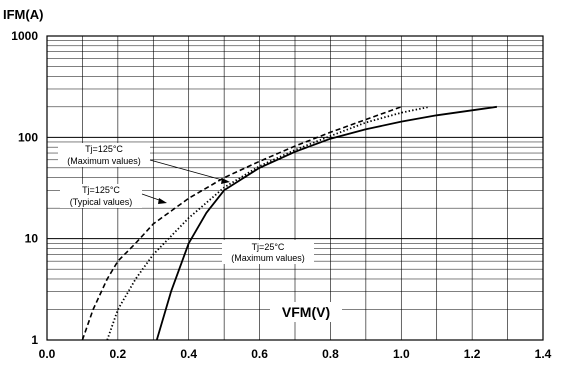  What do you see at coordinates (152, 197) in the screenshot?
I see `annotation-typ-125-leader` at bounding box center [152, 197].